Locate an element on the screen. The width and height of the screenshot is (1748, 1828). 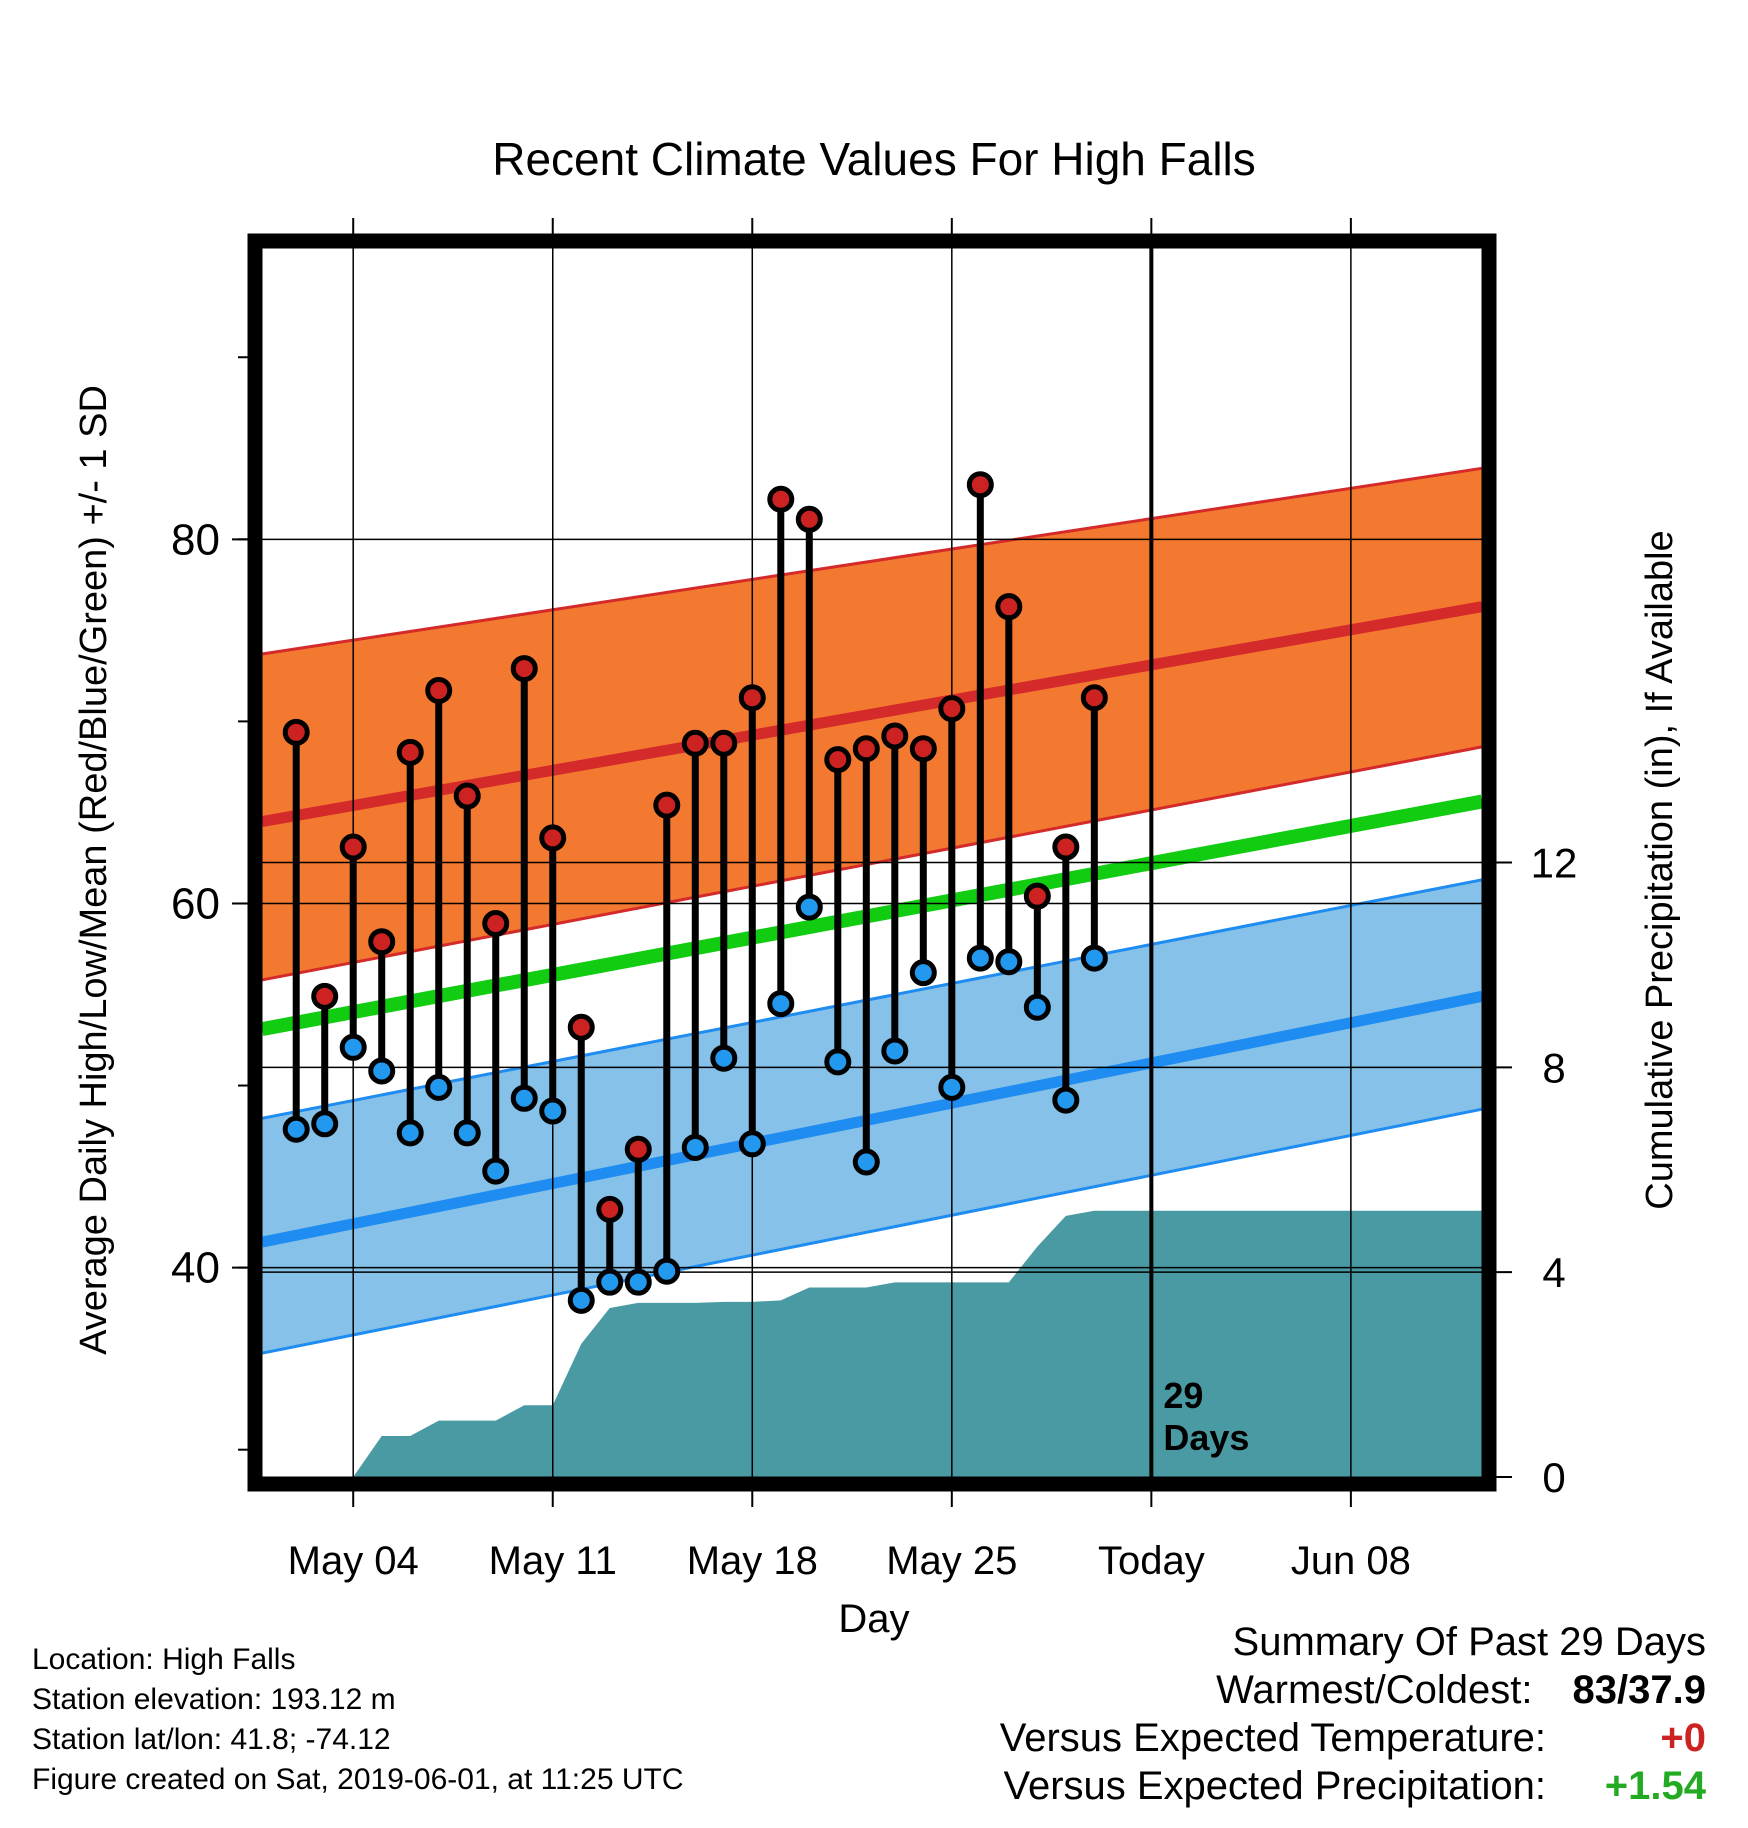
y2-tick-label: 8 is located at coordinates (1553, 1067).